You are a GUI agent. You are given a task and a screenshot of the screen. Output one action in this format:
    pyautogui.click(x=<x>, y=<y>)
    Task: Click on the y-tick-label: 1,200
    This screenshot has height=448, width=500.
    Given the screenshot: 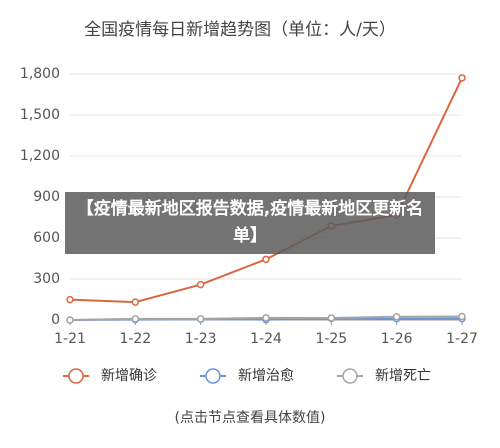 What is the action you would take?
    pyautogui.click(x=40, y=156)
    